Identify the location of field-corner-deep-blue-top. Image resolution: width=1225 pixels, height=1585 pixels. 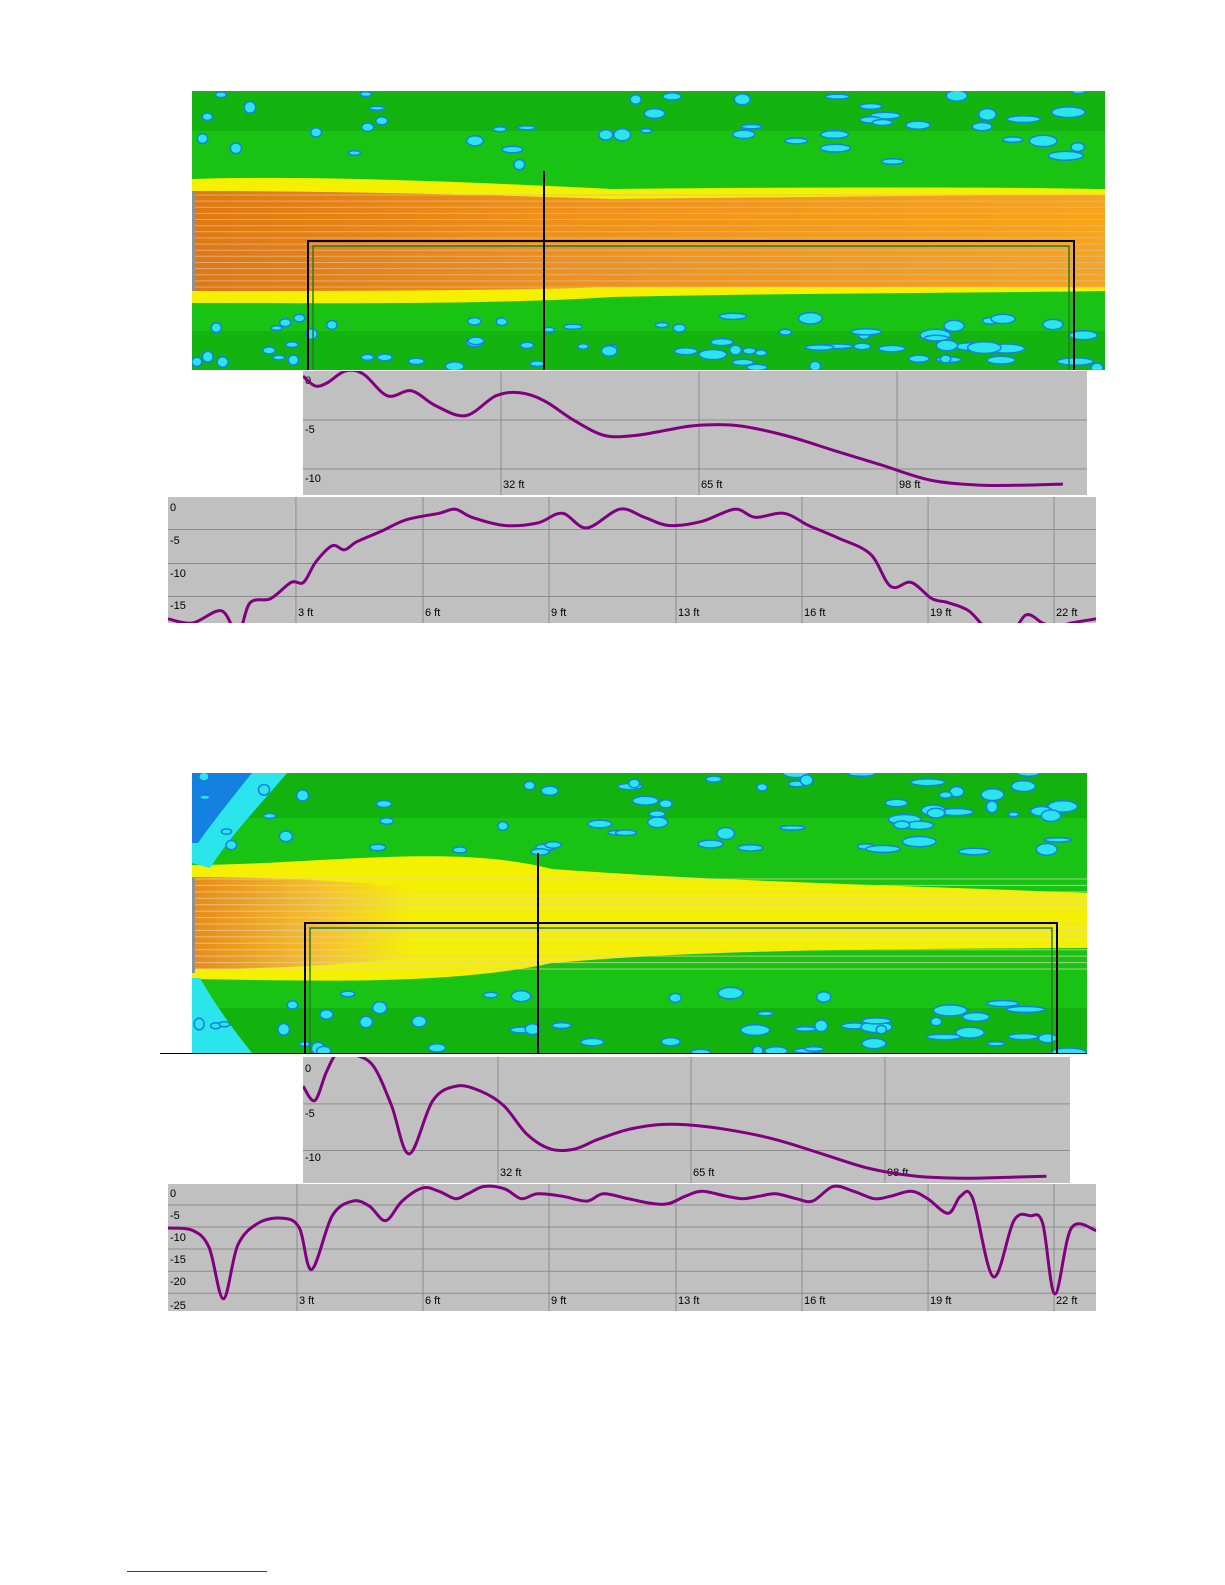
(222, 808).